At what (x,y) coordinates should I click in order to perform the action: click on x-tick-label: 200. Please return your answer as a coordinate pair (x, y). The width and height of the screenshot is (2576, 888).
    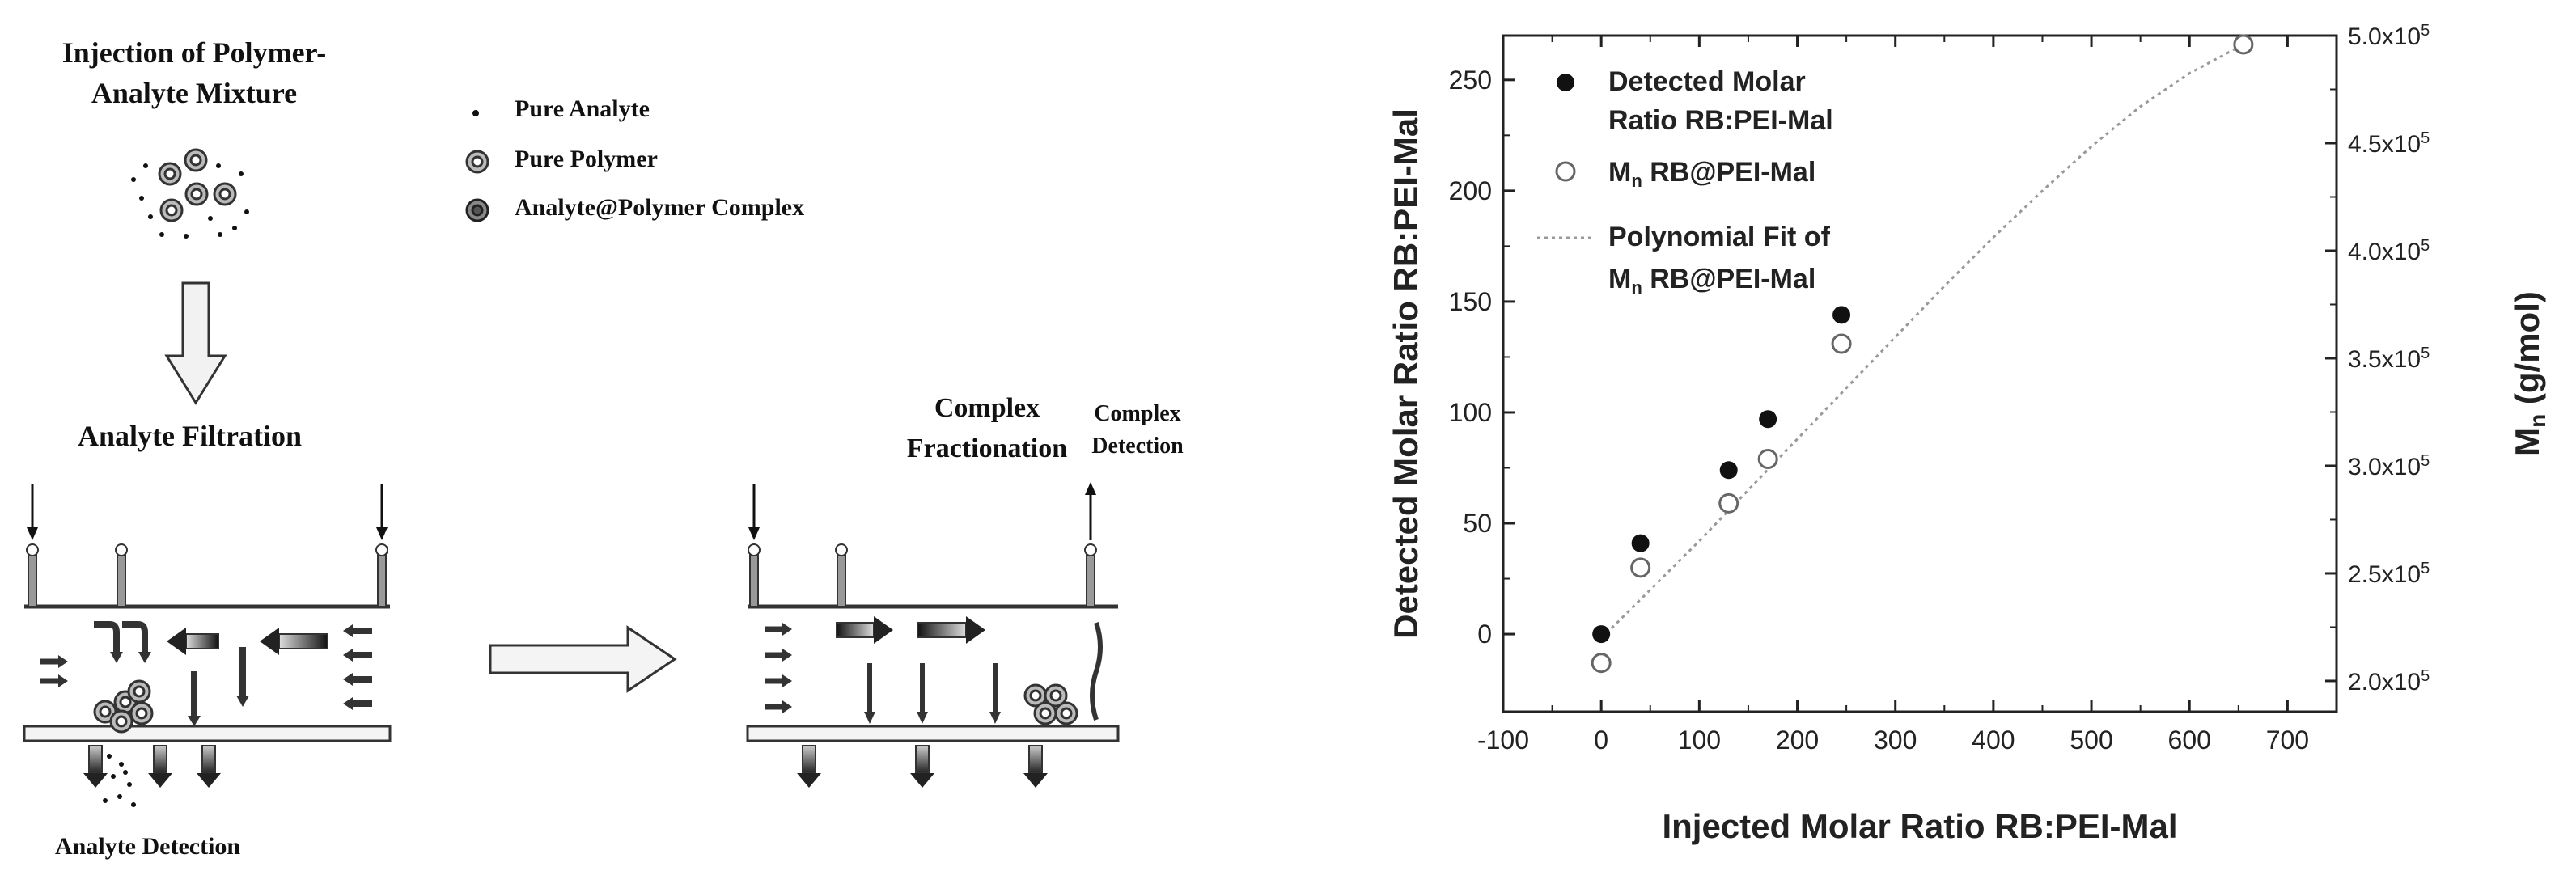
    Looking at the image, I should click on (1797, 740).